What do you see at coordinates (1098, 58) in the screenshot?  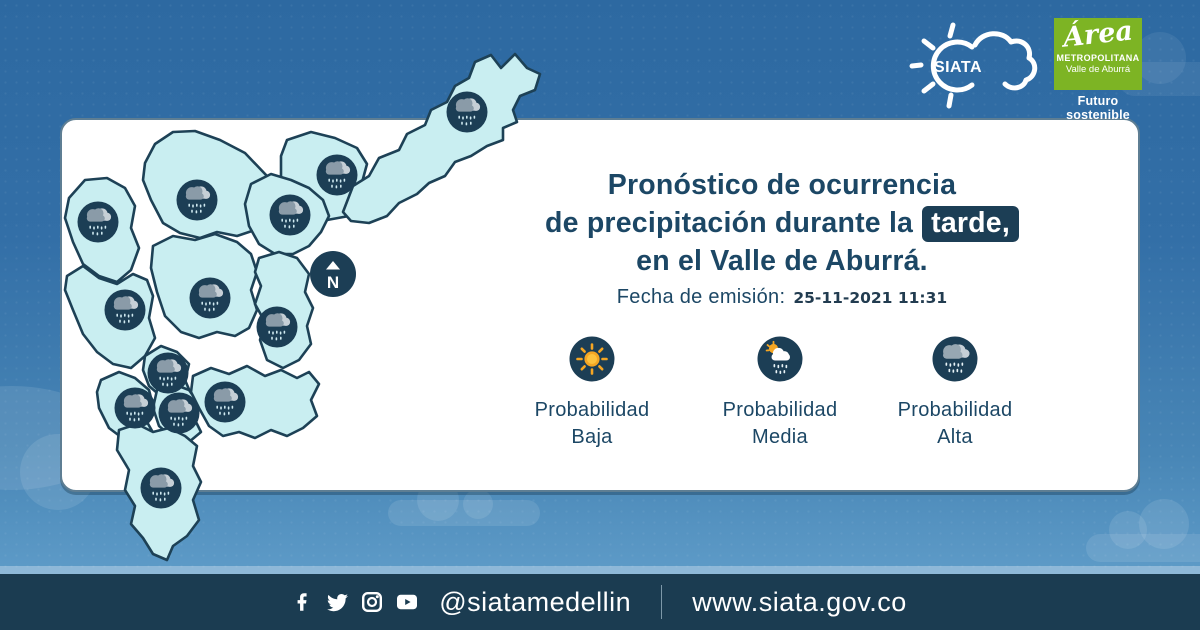 I see `amva-metropolitana: METROPOLITANA` at bounding box center [1098, 58].